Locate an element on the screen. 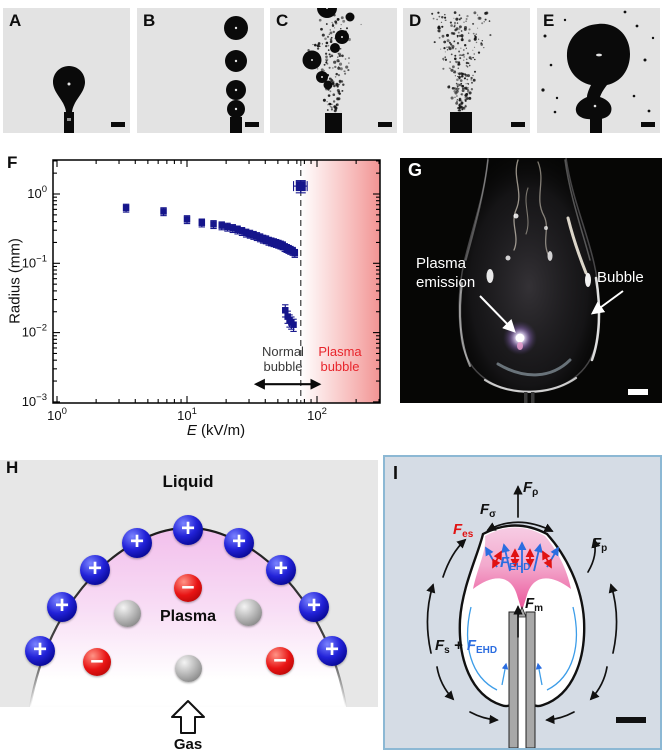 This screenshot has height=753, width=662. plasma-bubble-annotation: Plasma bubble is located at coordinates (340, 359).